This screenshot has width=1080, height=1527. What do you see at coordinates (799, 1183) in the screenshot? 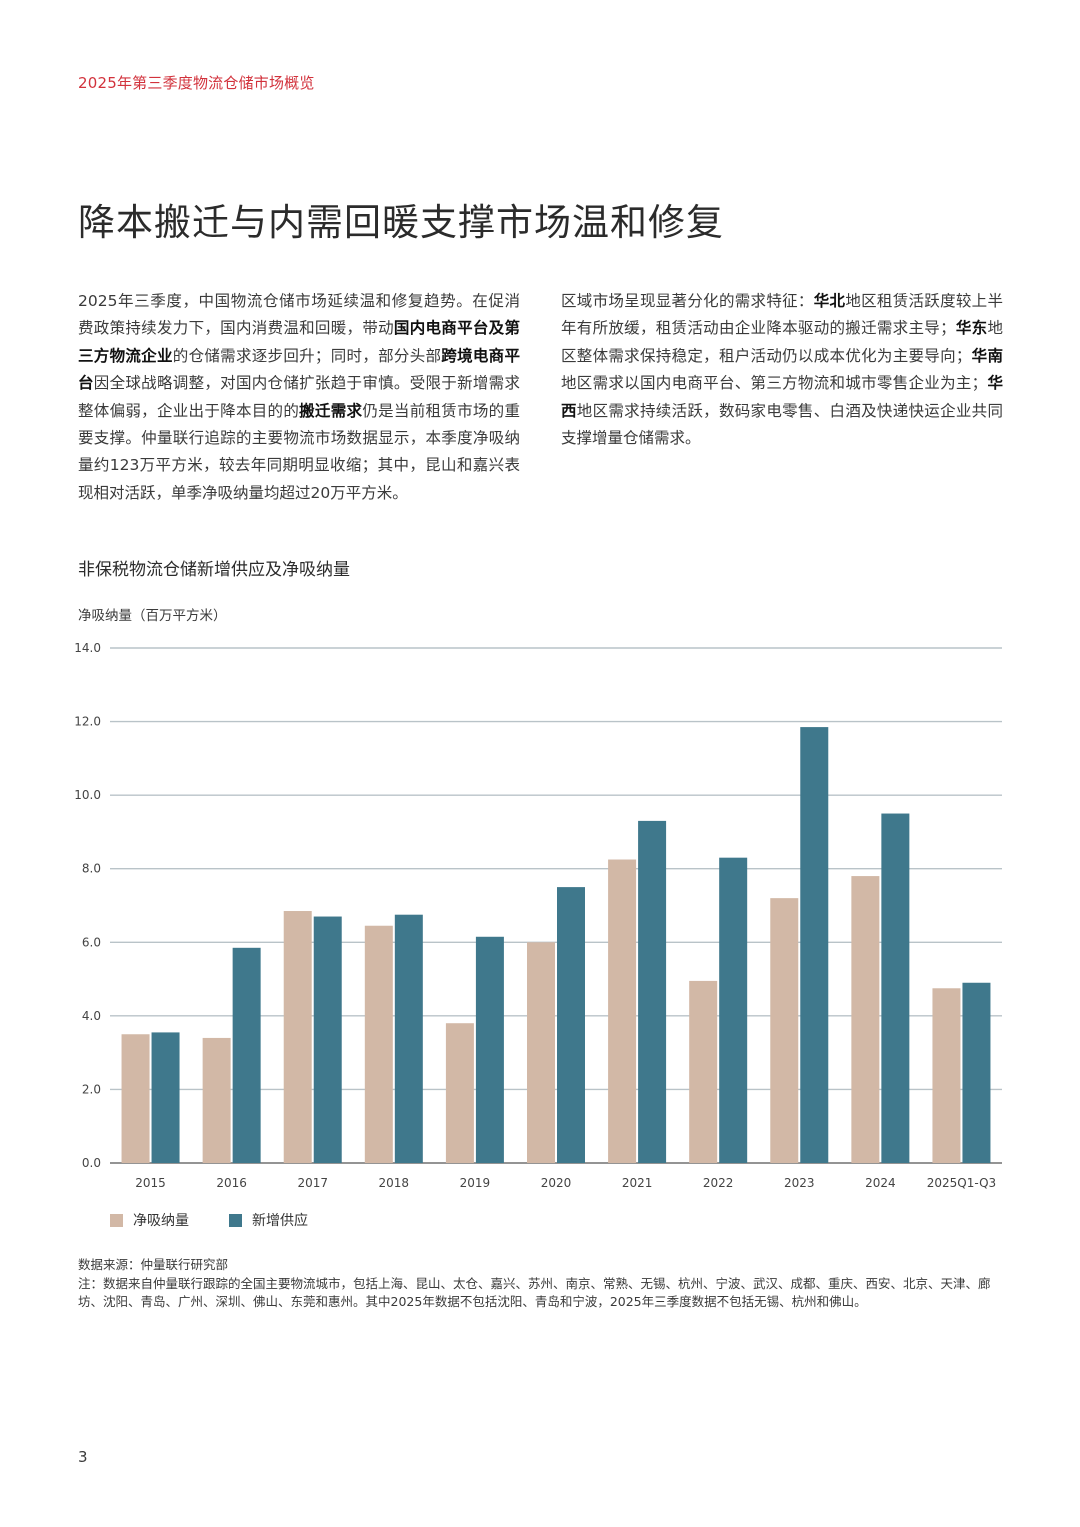
I see `x-tick-label: 2023` at bounding box center [799, 1183].